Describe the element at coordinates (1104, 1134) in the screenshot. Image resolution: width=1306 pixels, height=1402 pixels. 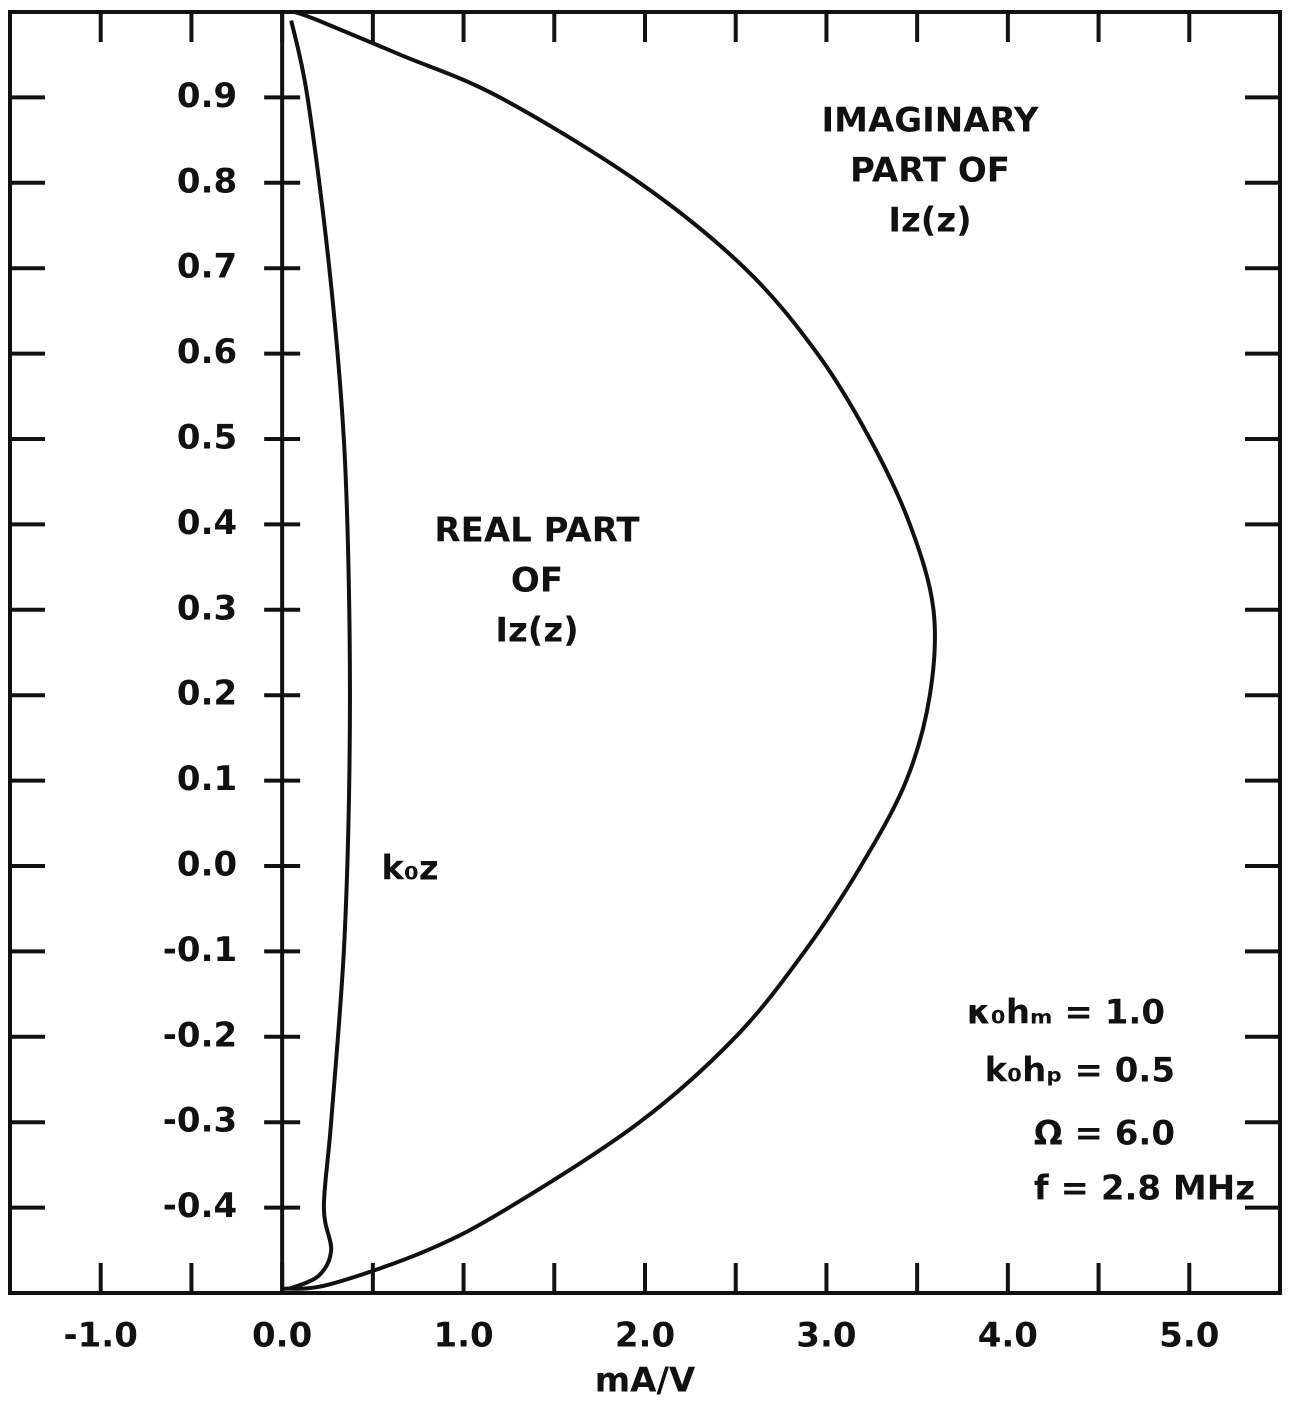
I see `parameter: Ω = 6.0` at that location.